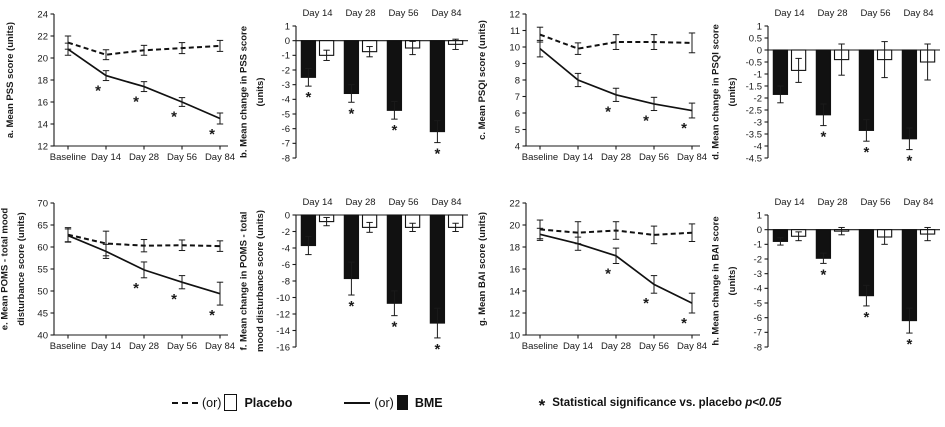 The image size is (945, 427). What do you see at coordinates (754, 158) in the screenshot?
I see `svg-text: -4.5` at bounding box center [754, 158].